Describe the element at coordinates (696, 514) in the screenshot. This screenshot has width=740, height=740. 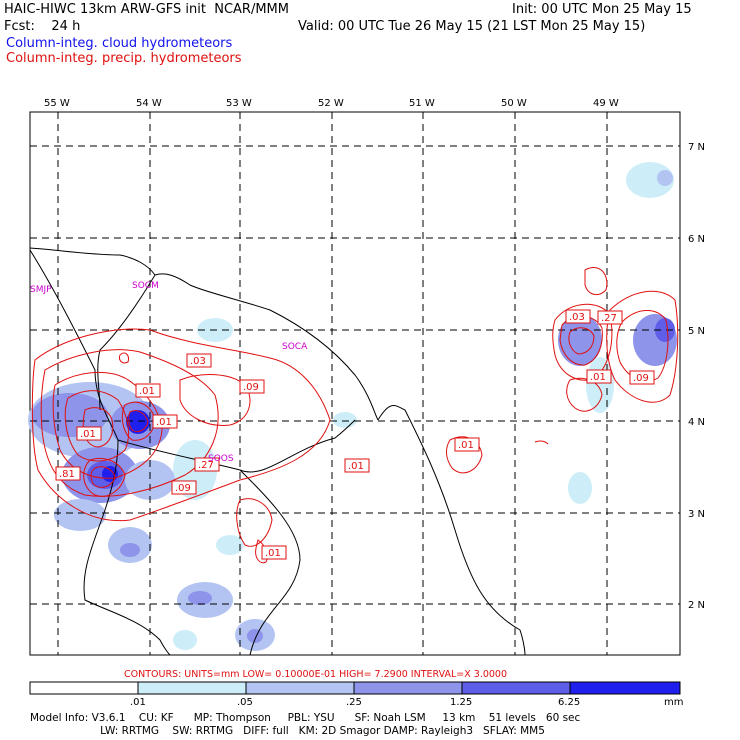
I see `lat-label: 3 N` at that location.